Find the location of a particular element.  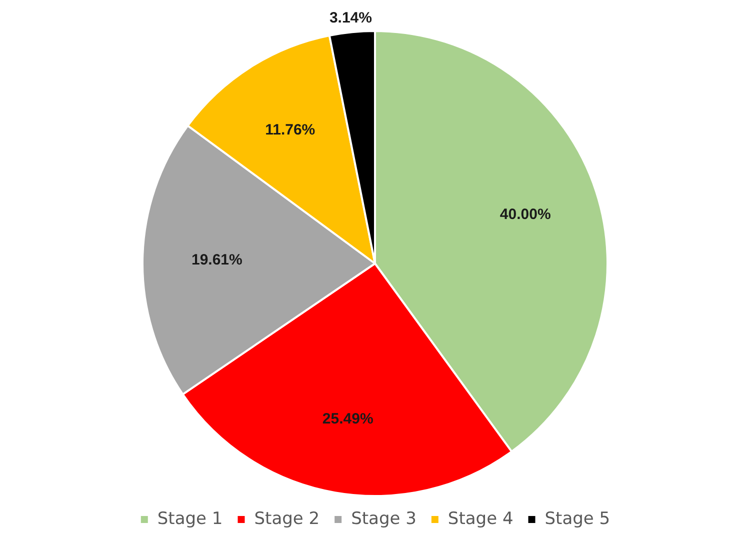

data-label: 40.00% is located at coordinates (525, 214).